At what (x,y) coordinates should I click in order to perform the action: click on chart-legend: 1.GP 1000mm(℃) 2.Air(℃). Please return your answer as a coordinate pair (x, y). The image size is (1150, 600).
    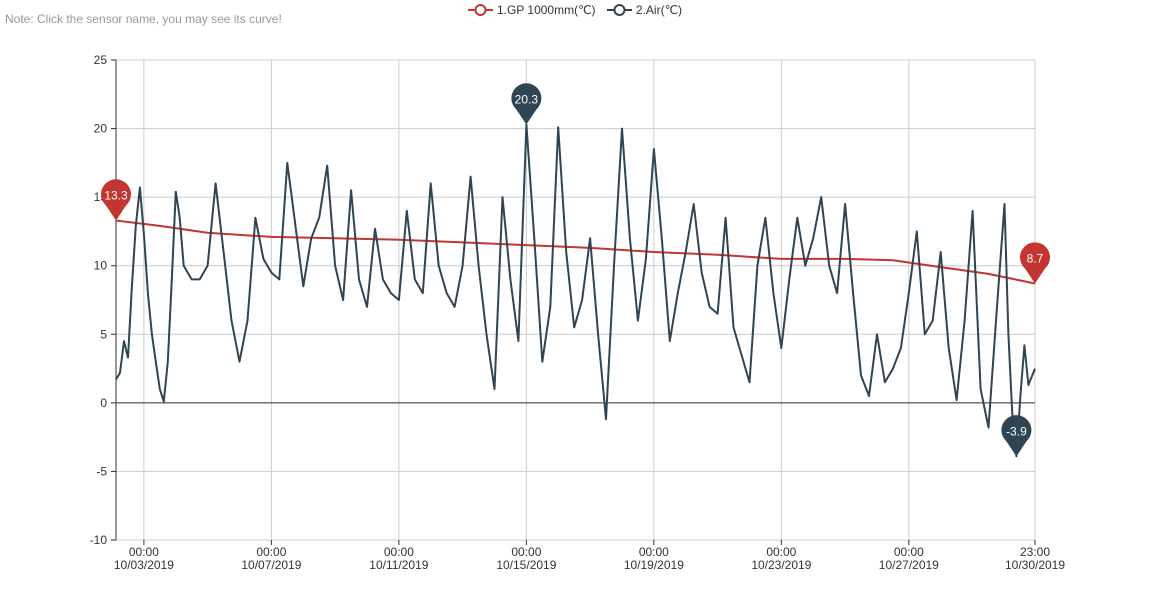
    Looking at the image, I should click on (575, 11).